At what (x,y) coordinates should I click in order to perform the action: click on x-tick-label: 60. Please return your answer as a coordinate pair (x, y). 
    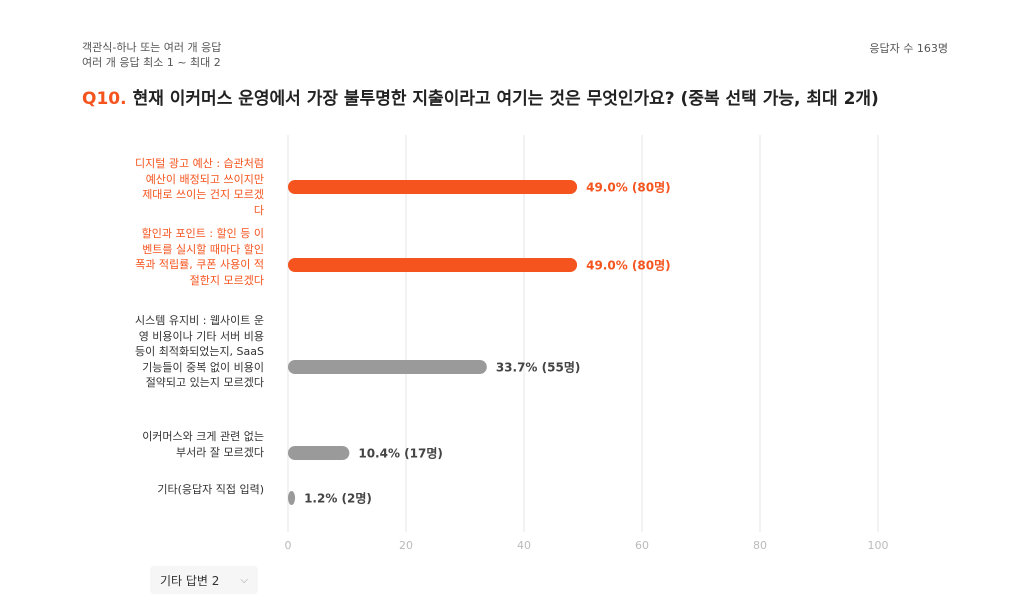
    Looking at the image, I should click on (642, 545).